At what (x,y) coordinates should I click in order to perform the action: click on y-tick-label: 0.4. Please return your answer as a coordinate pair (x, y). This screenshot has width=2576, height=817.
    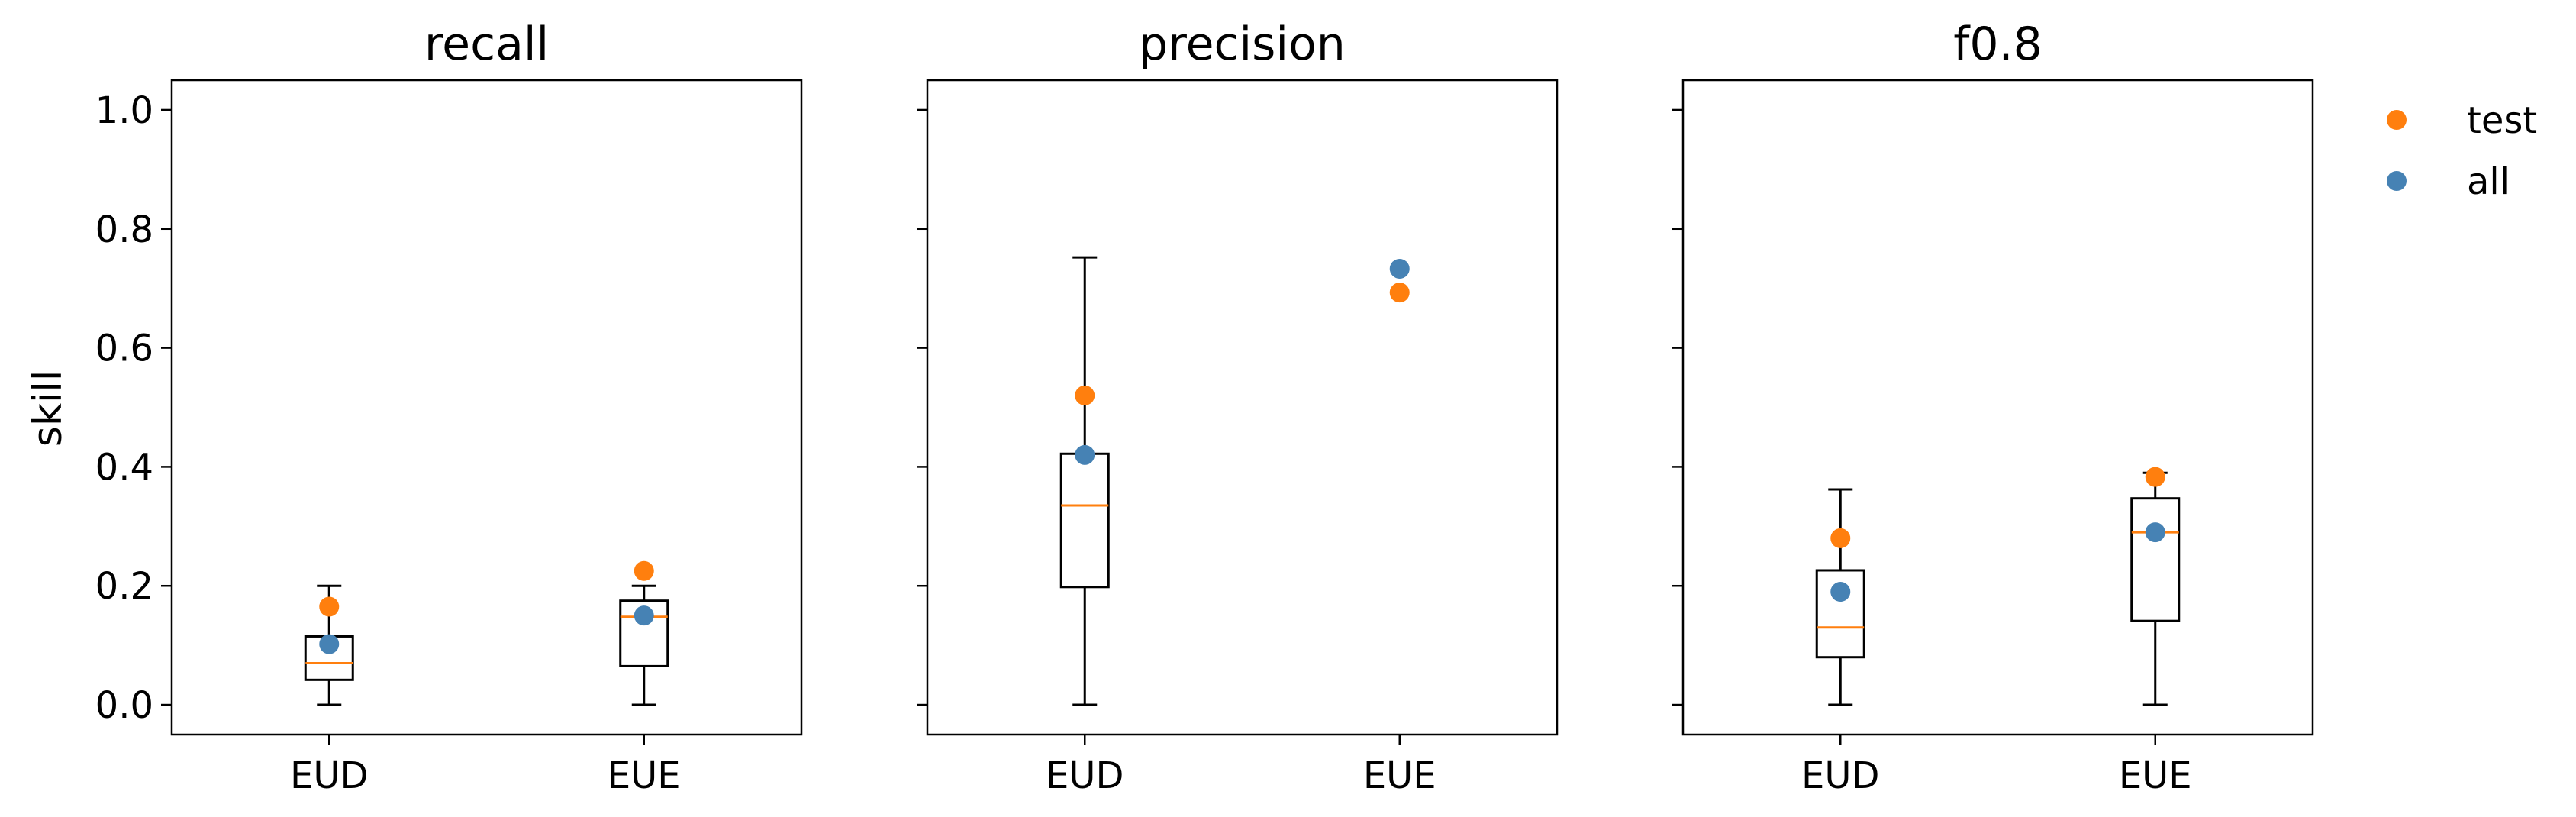
    Looking at the image, I should click on (124, 468).